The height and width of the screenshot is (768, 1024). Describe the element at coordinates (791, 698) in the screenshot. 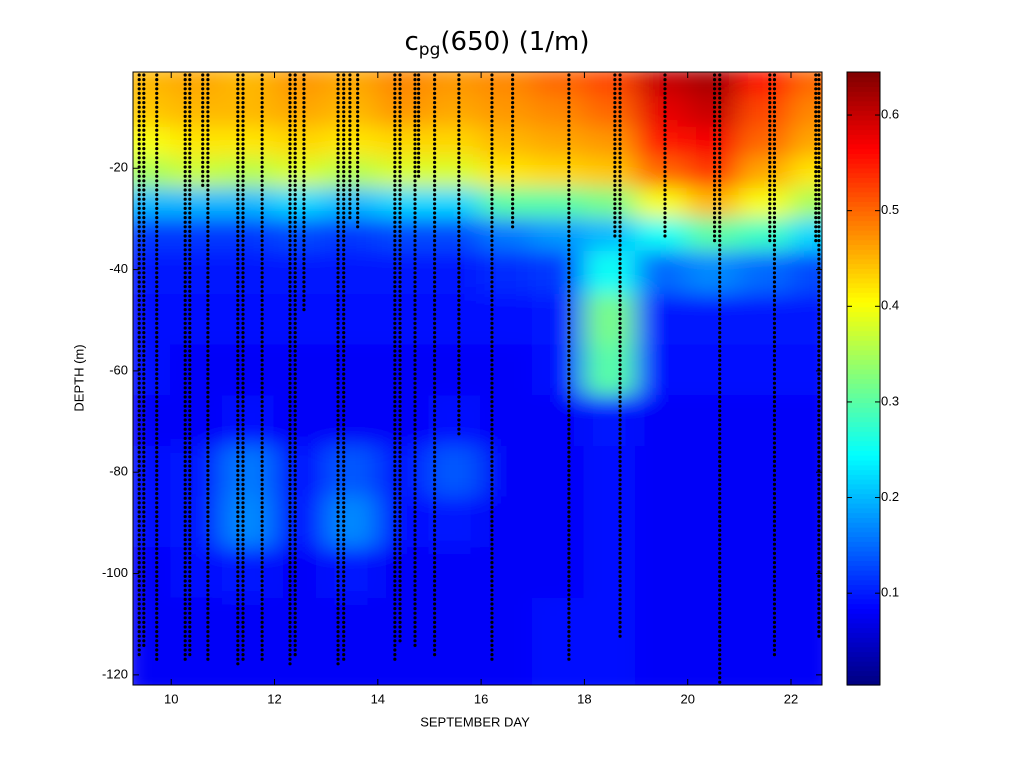

I see `x-tick-label: 22` at that location.